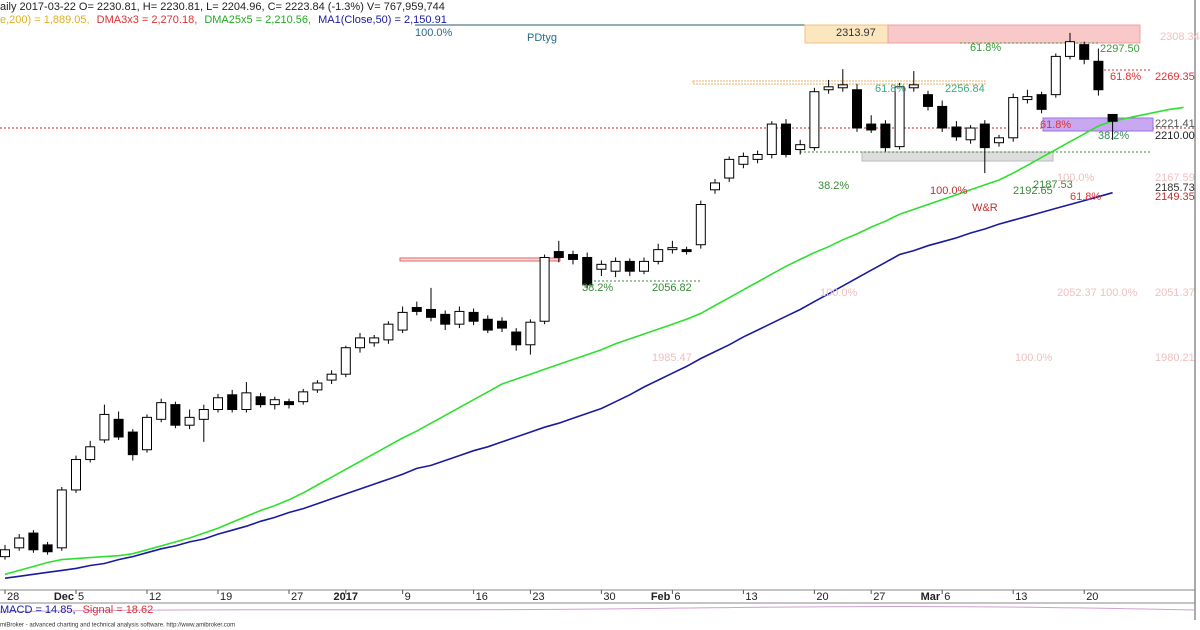 The image size is (1200, 630). What do you see at coordinates (226, 597) in the screenshot?
I see `x-tick-label: 19` at bounding box center [226, 597].